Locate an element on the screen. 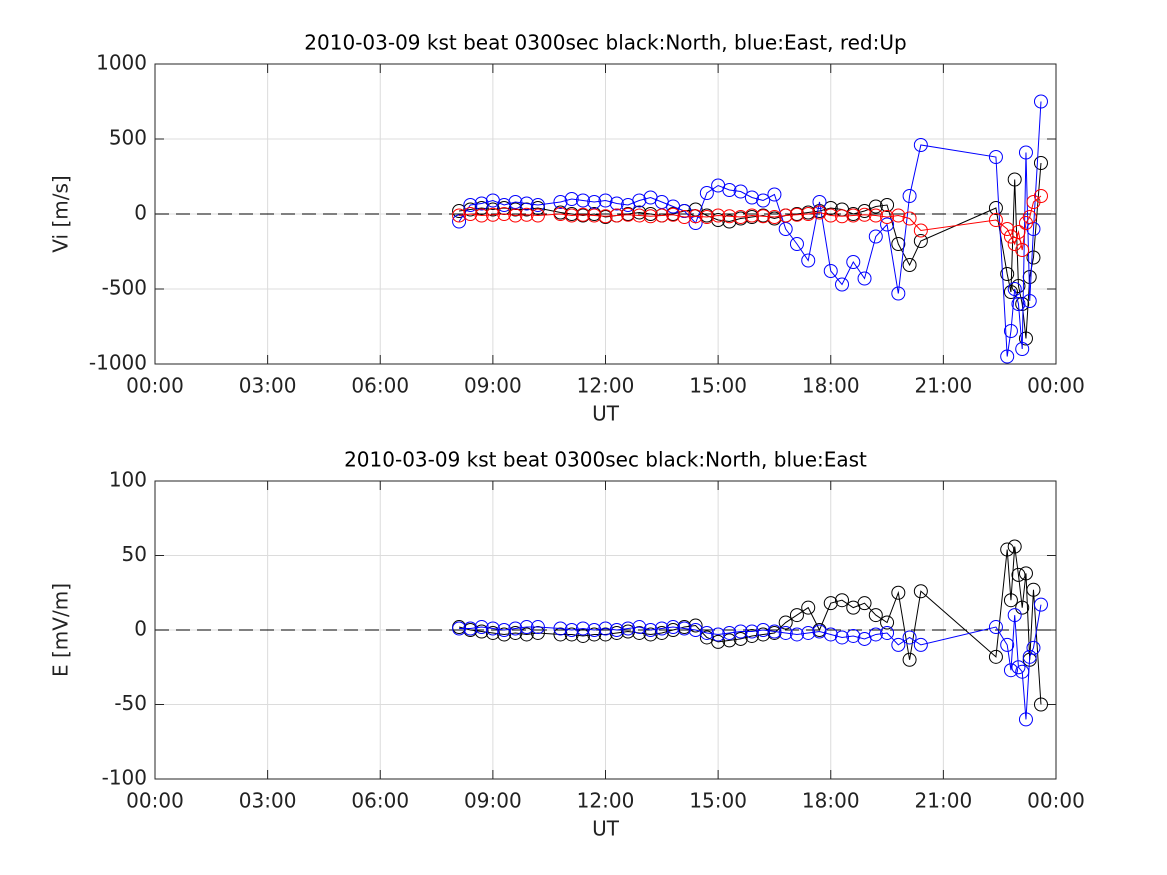 The image size is (1167, 875). x-tick-label: 06:00 is located at coordinates (380, 801).